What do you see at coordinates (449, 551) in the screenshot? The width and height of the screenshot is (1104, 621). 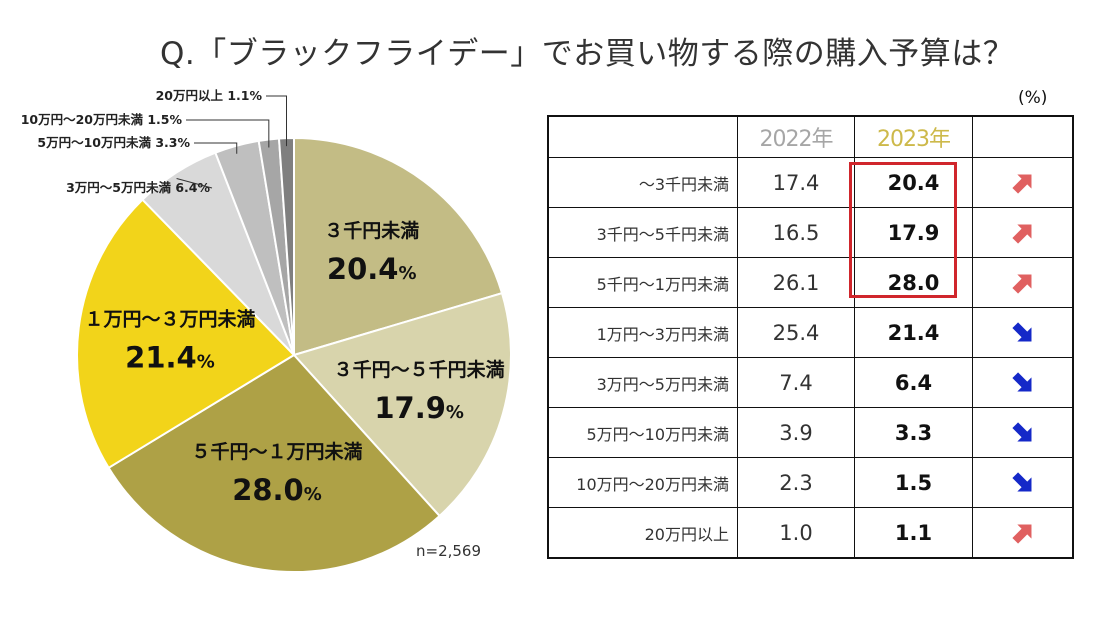 I see `sample-size: n=2,569` at bounding box center [449, 551].